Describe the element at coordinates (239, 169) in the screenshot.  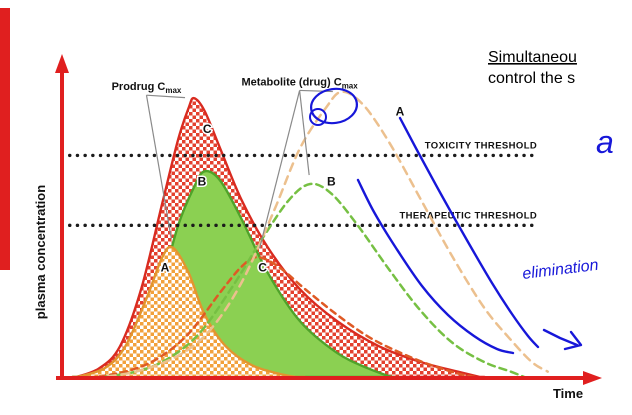
I see `leader-lines-layer` at that location.